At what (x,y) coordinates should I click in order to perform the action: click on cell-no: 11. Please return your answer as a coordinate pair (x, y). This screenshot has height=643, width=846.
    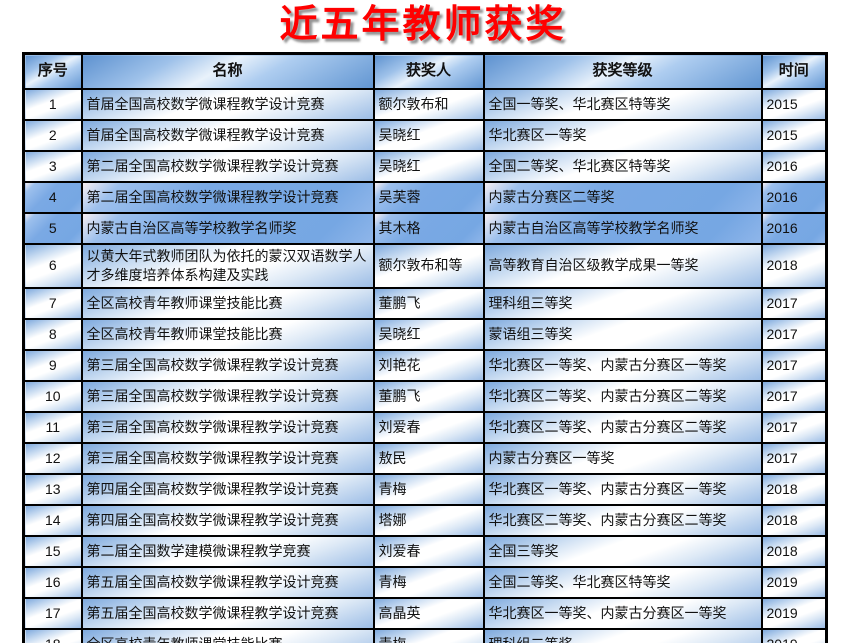
    Looking at the image, I should click on (52, 427).